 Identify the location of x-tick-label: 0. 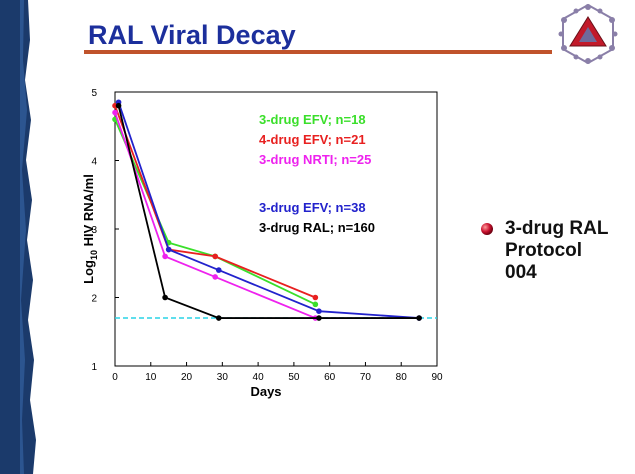
(115, 377).